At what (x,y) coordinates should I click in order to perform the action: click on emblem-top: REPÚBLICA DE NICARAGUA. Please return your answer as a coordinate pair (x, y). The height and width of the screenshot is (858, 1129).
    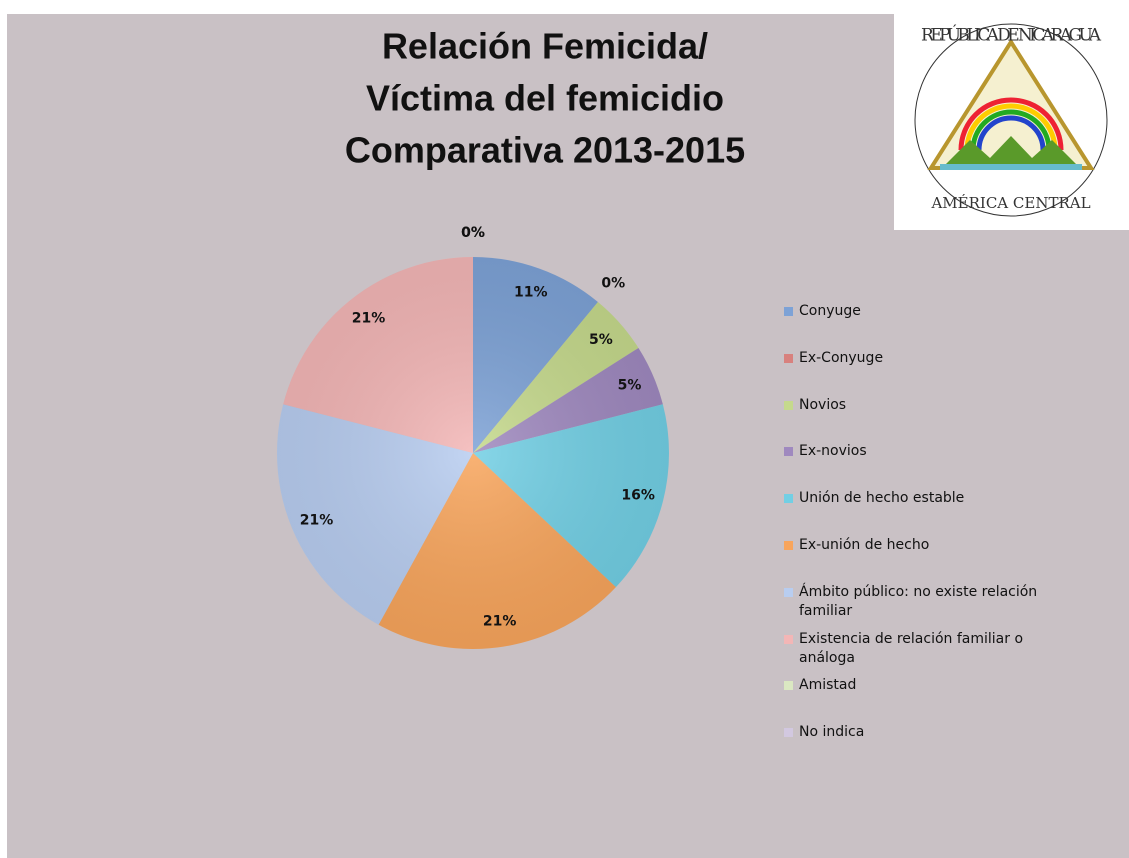
    Looking at the image, I should click on (1011, 35).